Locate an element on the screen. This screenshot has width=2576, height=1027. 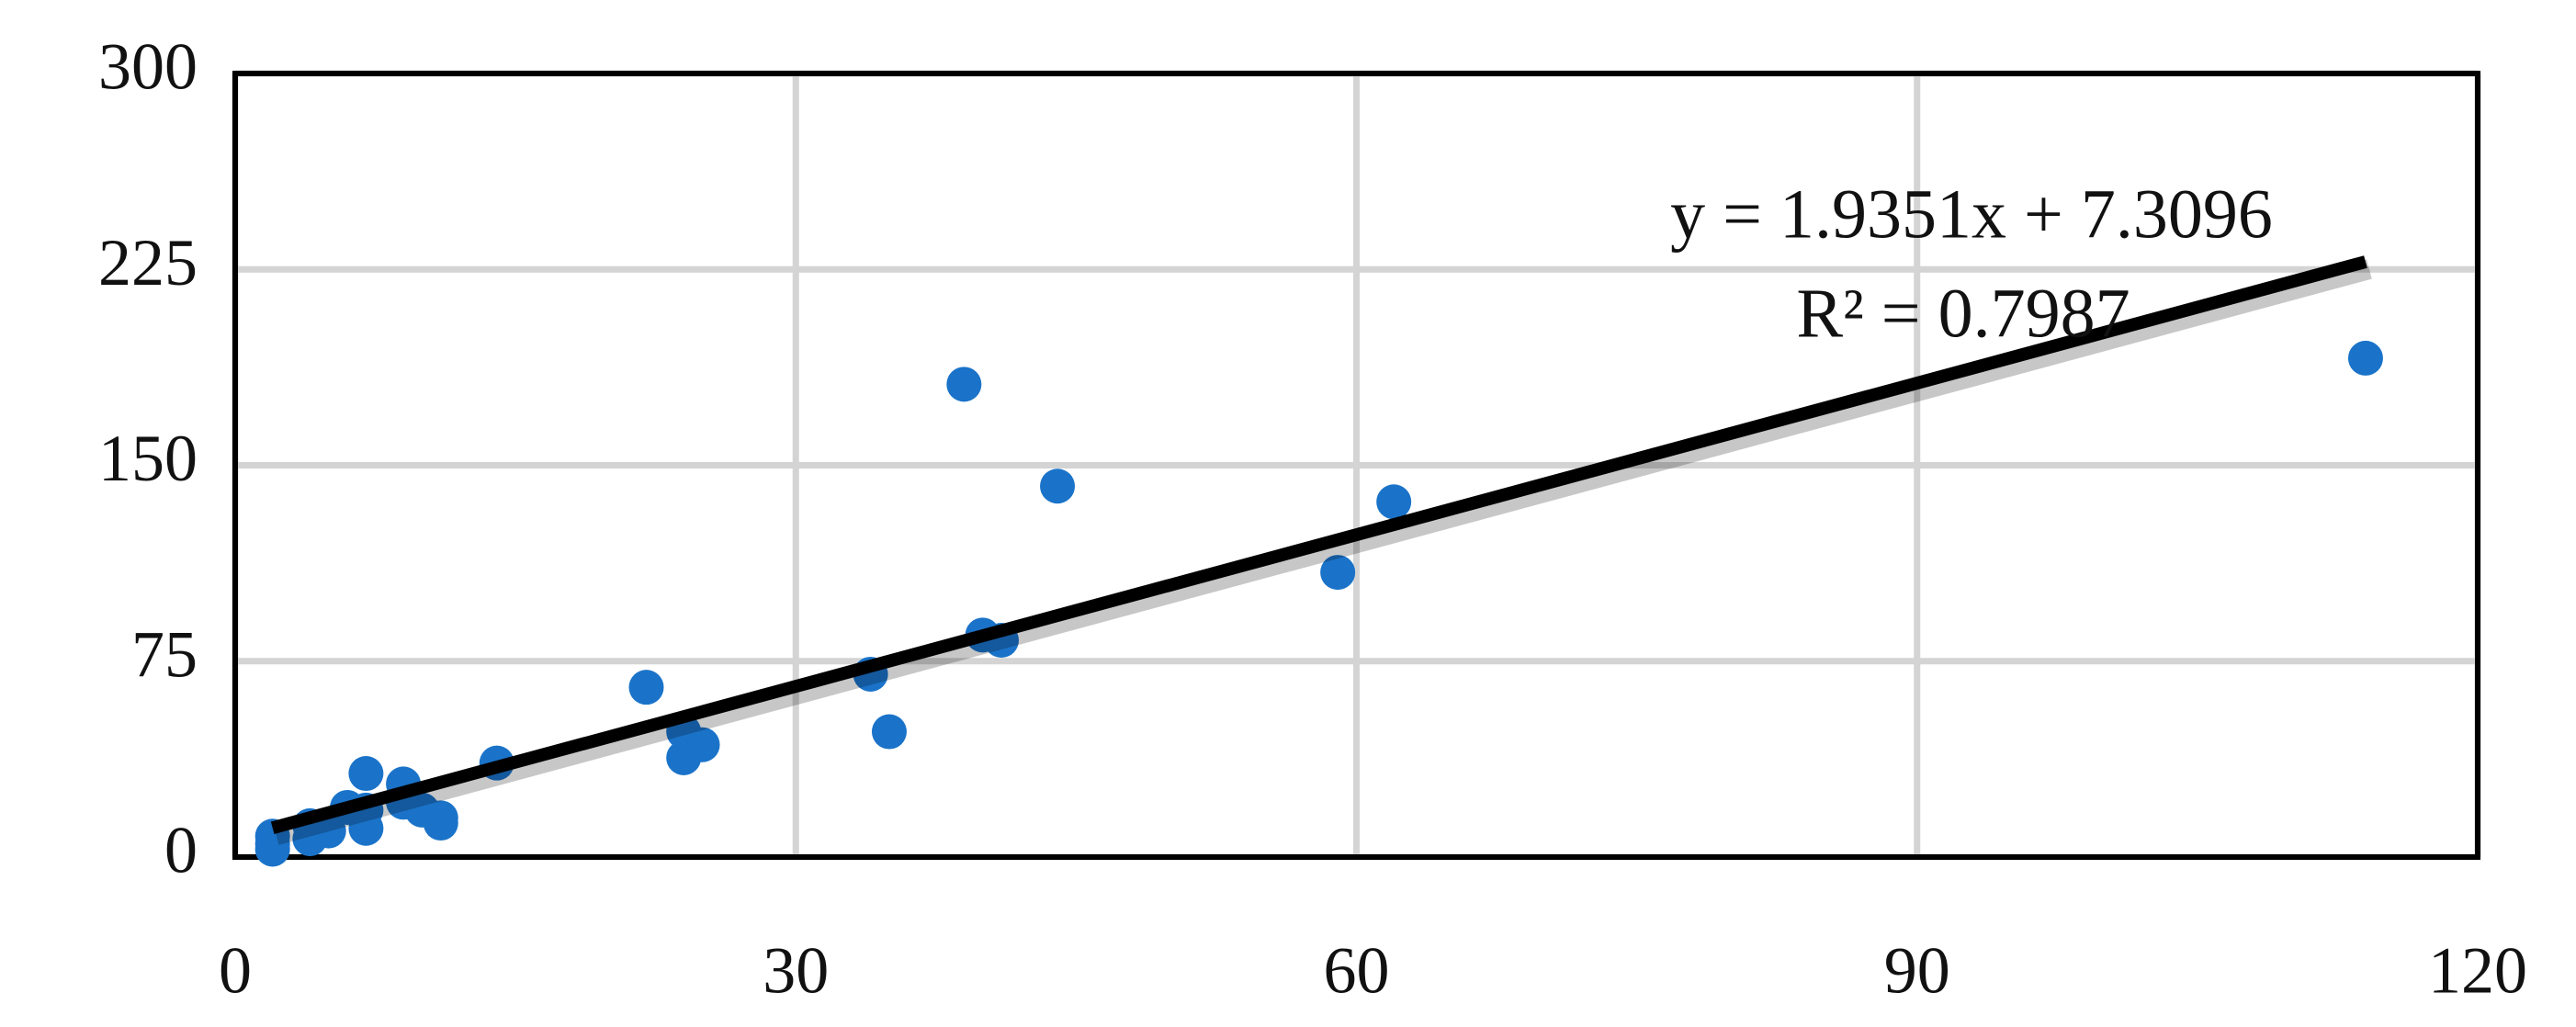
x-tick-label: 120 is located at coordinates (2477, 971).